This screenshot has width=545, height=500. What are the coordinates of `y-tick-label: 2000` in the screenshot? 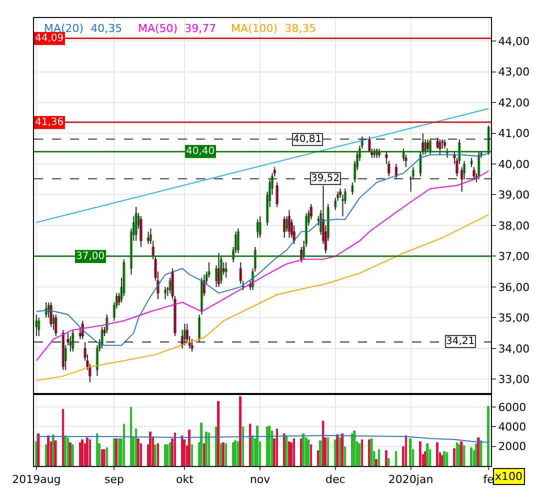 It's located at (512, 447).